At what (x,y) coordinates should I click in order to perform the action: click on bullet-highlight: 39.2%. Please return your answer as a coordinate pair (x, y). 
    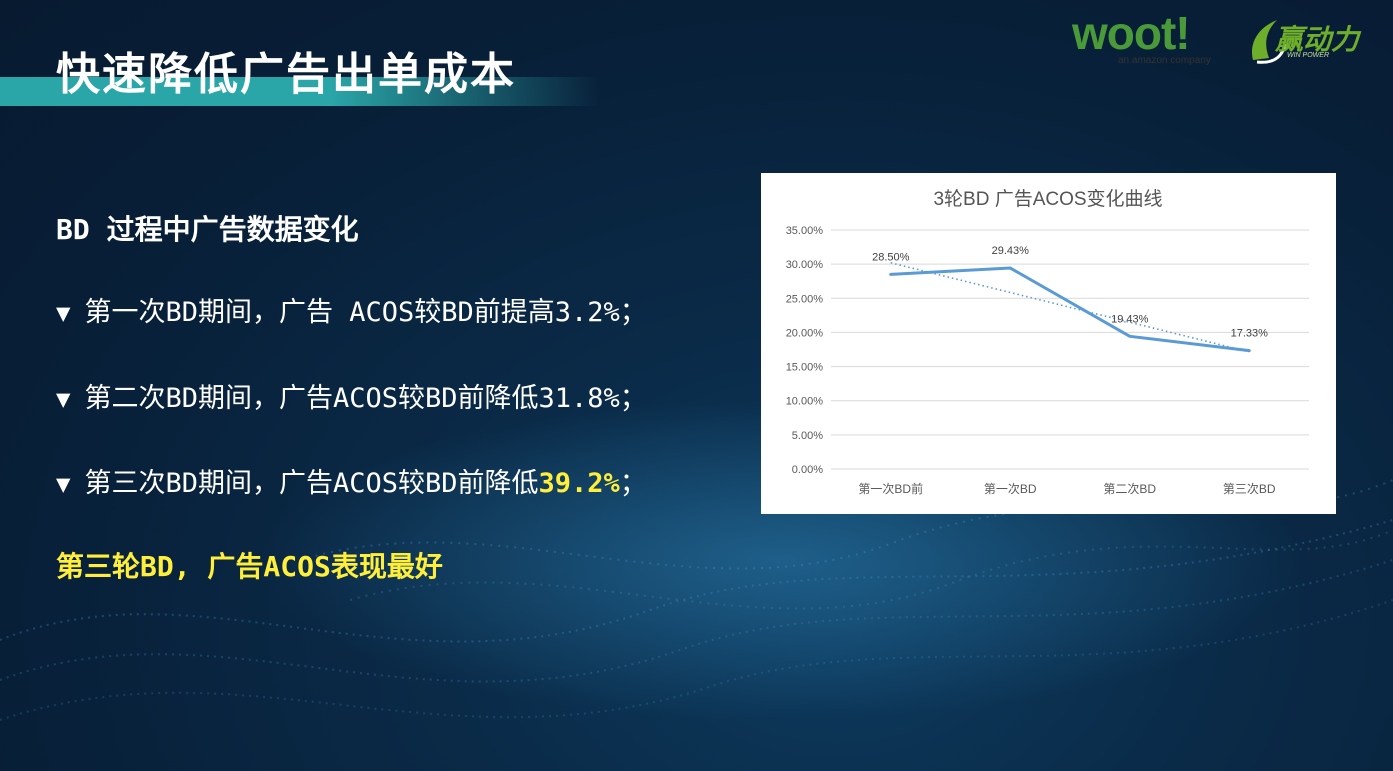
    Looking at the image, I should click on (579, 483).